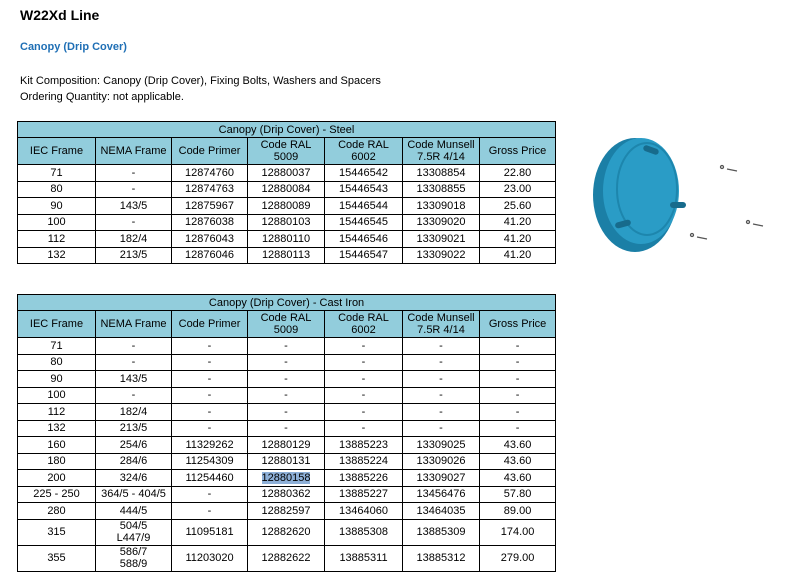 This screenshot has width=789, height=575. Describe the element at coordinates (56, 324) in the screenshot. I see `column-header: IEC Frame` at that location.